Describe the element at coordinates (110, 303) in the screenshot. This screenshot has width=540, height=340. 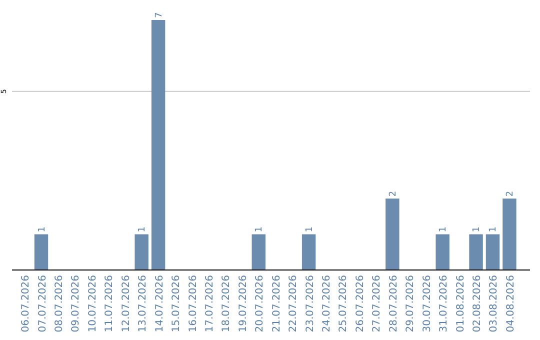
I see `x-tick-label: 11.07.2026` at that location.